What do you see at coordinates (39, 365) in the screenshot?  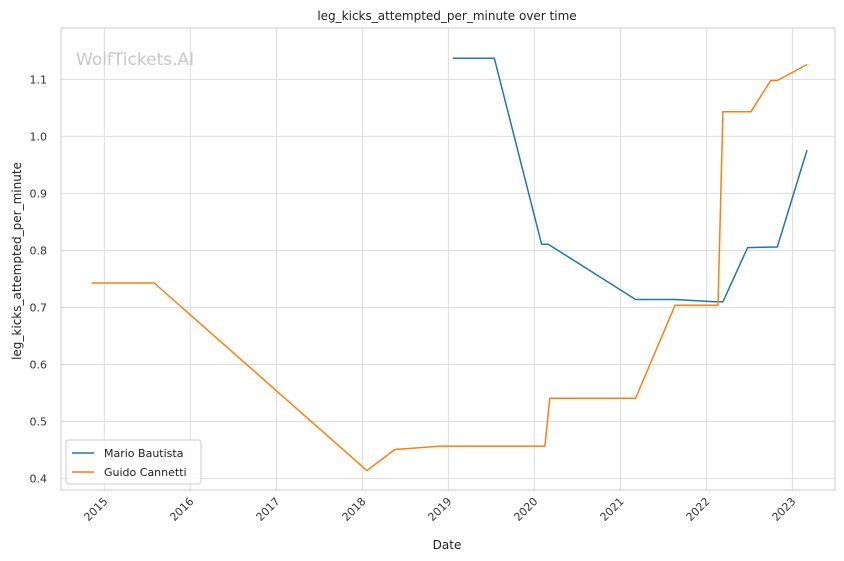 I see `y-tick-label: 0.6` at bounding box center [39, 365].